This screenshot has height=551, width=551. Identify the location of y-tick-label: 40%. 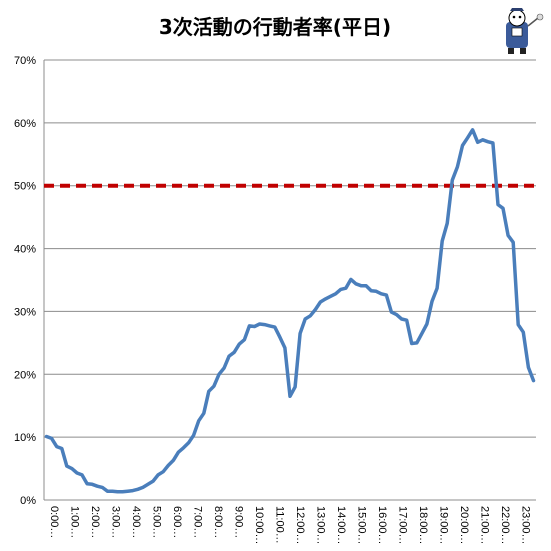
(25, 250).